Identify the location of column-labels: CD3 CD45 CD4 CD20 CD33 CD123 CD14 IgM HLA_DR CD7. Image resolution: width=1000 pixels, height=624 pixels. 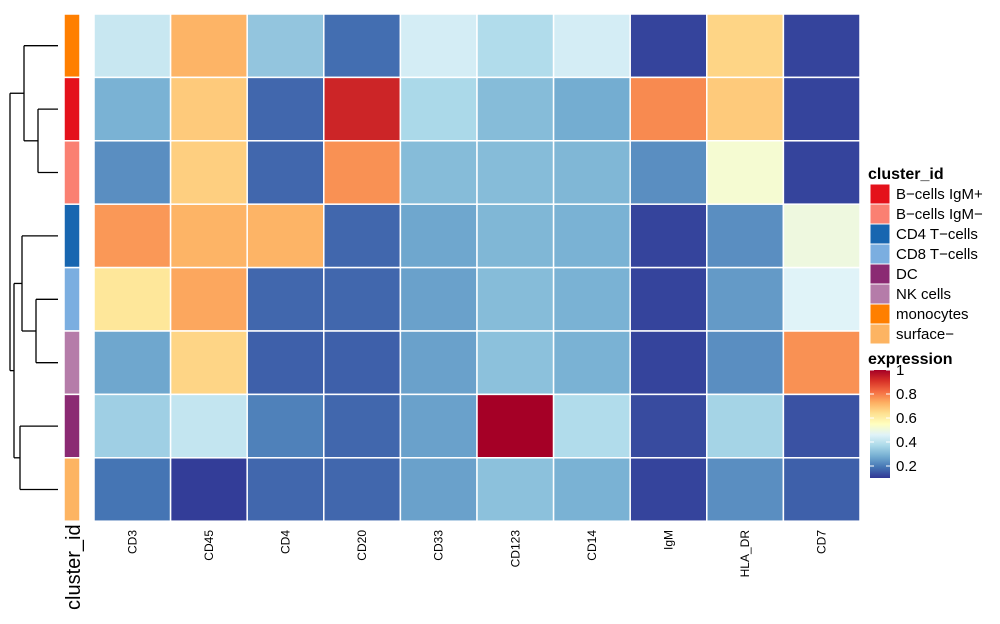
(476, 554).